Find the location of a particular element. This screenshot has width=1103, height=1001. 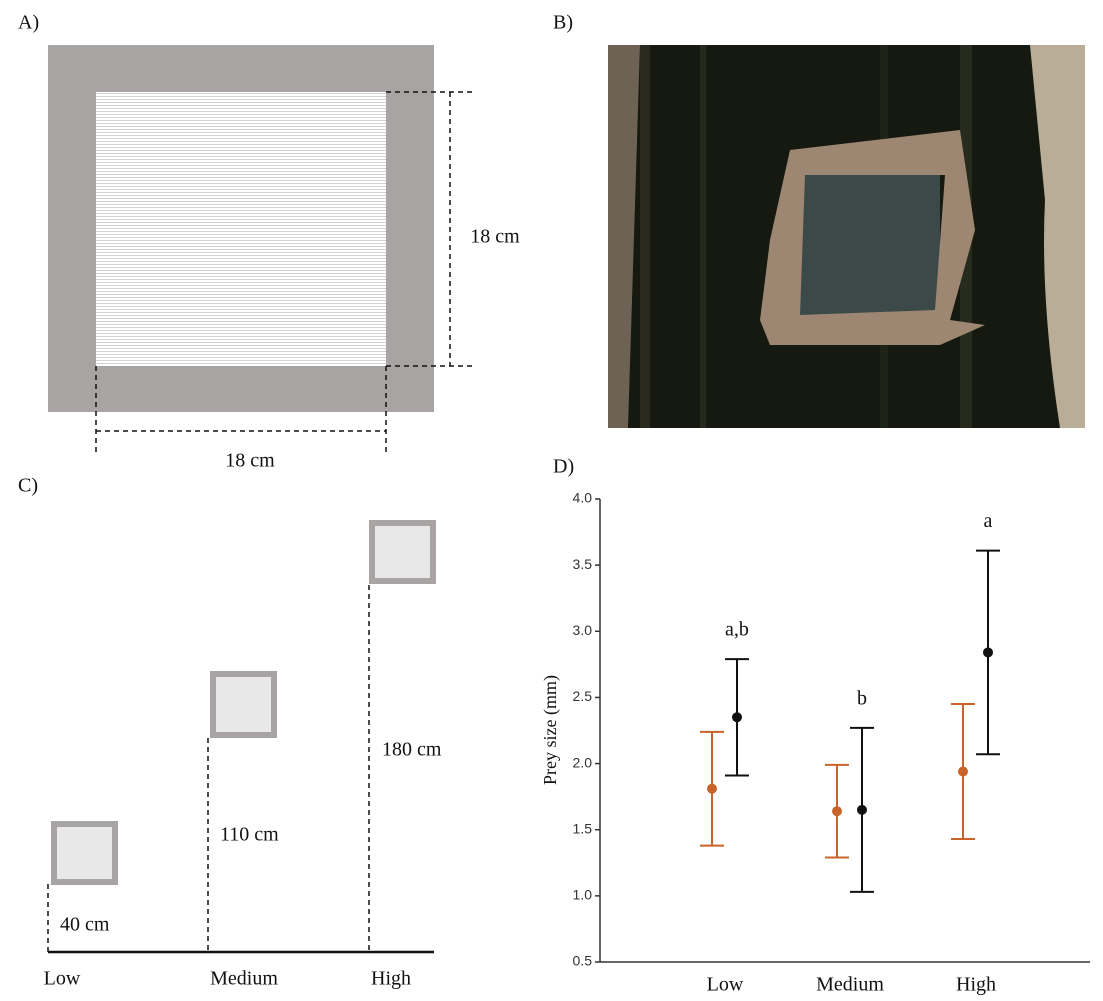

width-label: 18 cm is located at coordinates (250, 461).